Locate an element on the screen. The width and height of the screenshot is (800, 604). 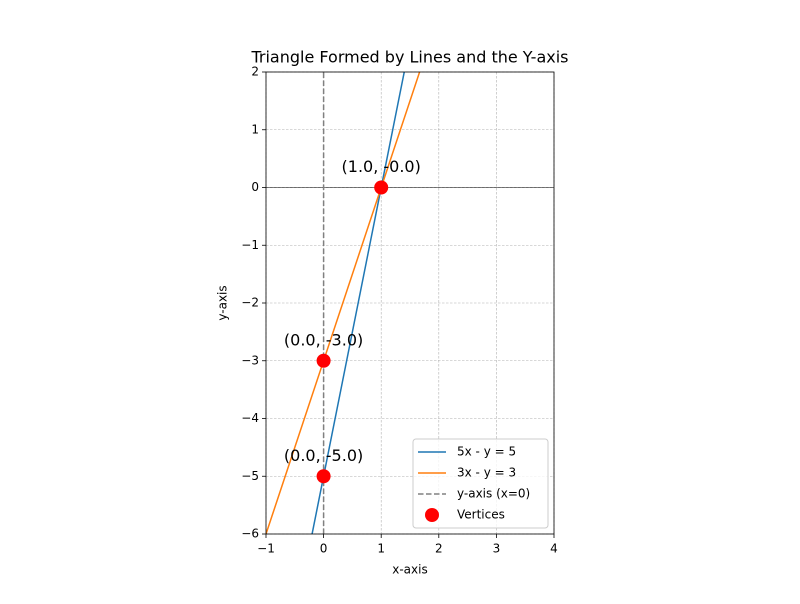
legend-label: y-axis (x=0) is located at coordinates (493, 494).